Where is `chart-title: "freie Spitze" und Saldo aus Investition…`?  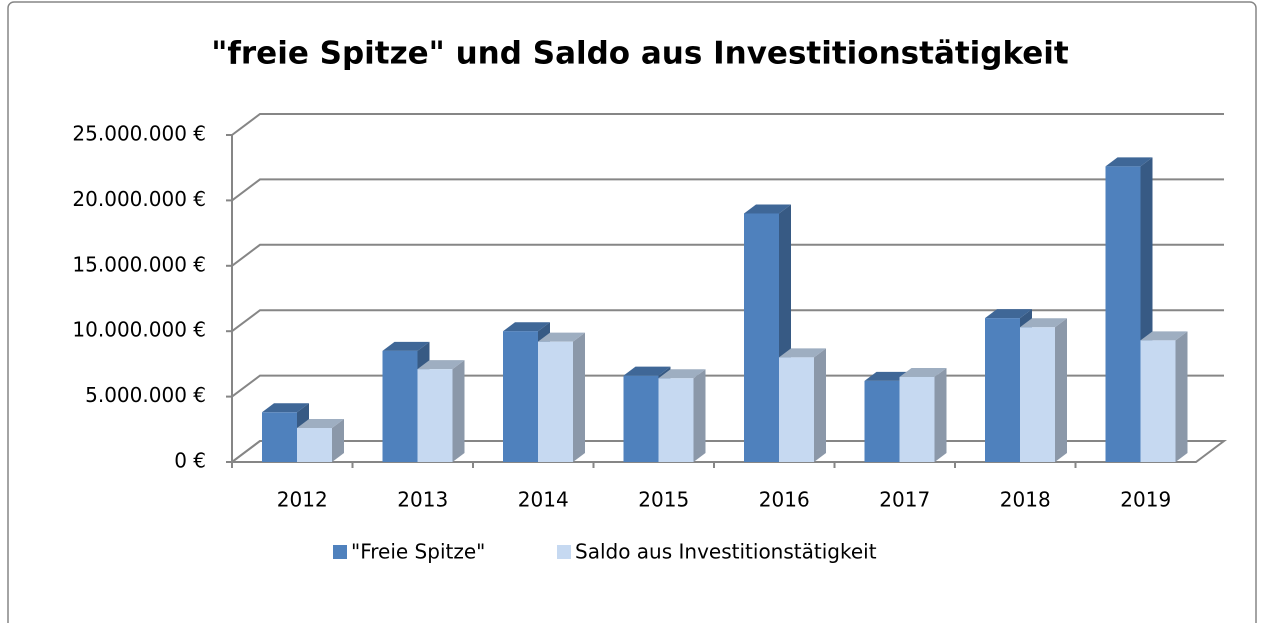
chart-title: "freie Spitze" und Saldo aus Investition… is located at coordinates (640, 54).